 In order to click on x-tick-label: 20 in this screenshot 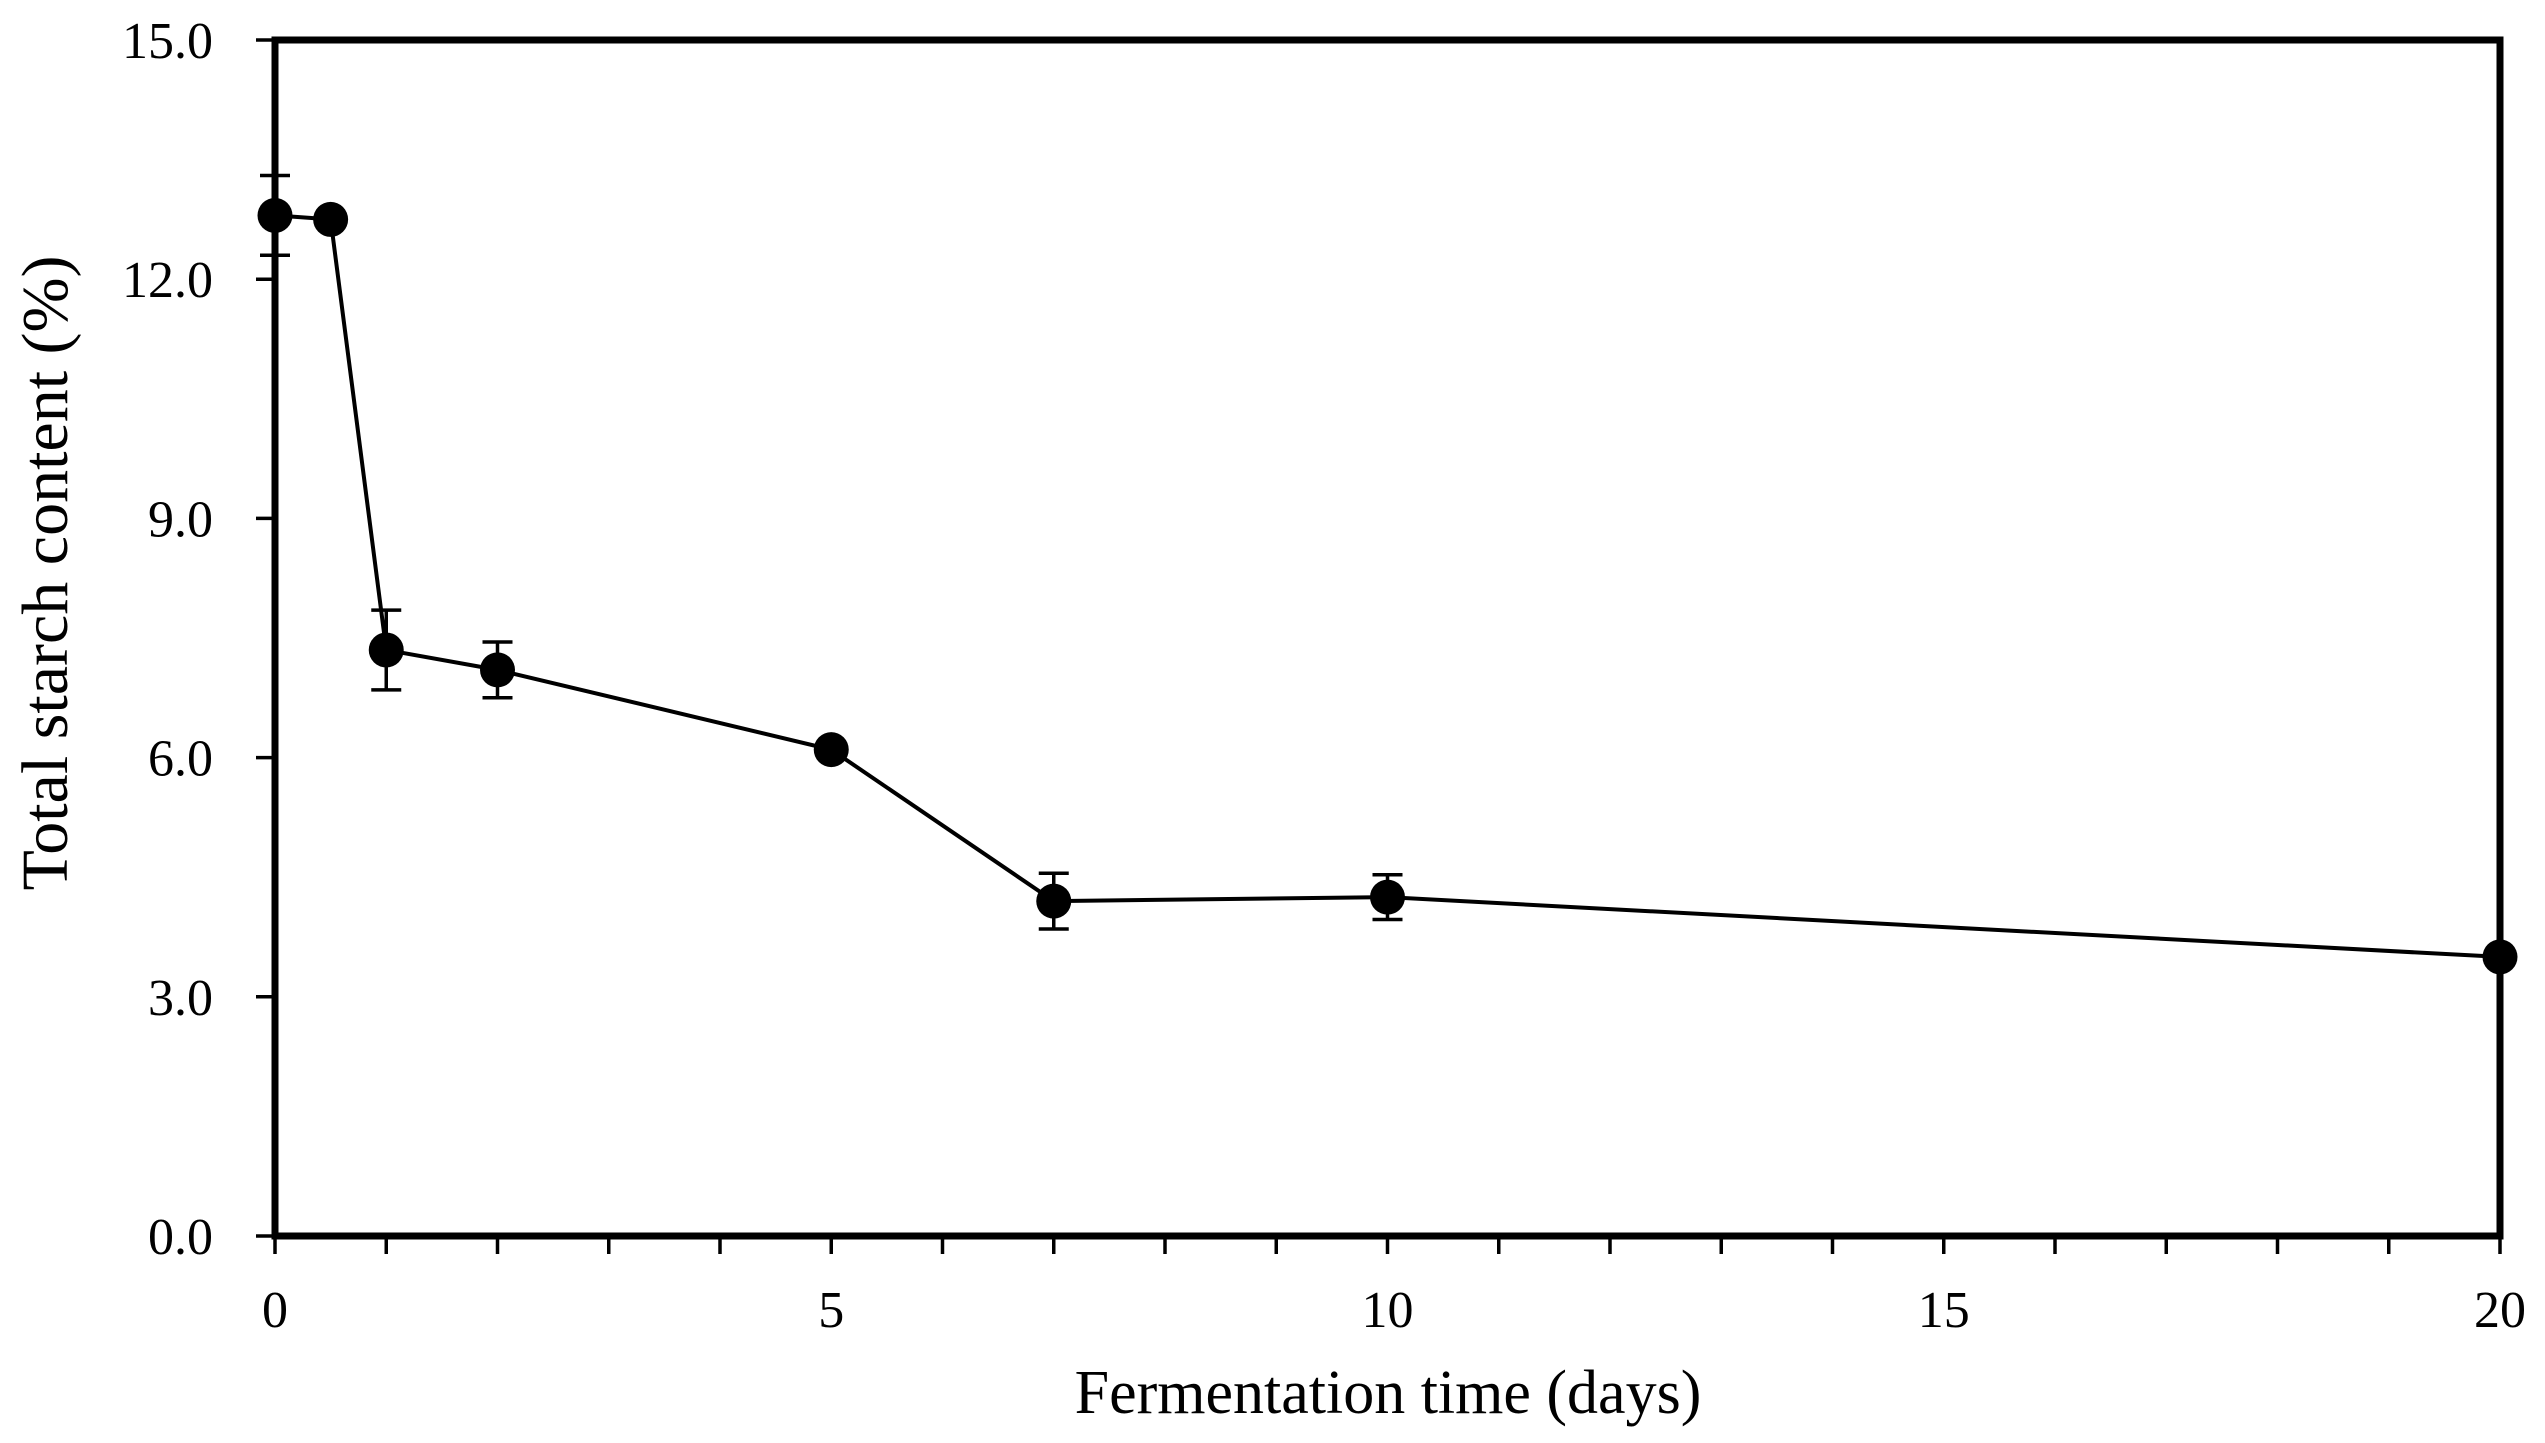, I will do `click(2500, 1310)`.